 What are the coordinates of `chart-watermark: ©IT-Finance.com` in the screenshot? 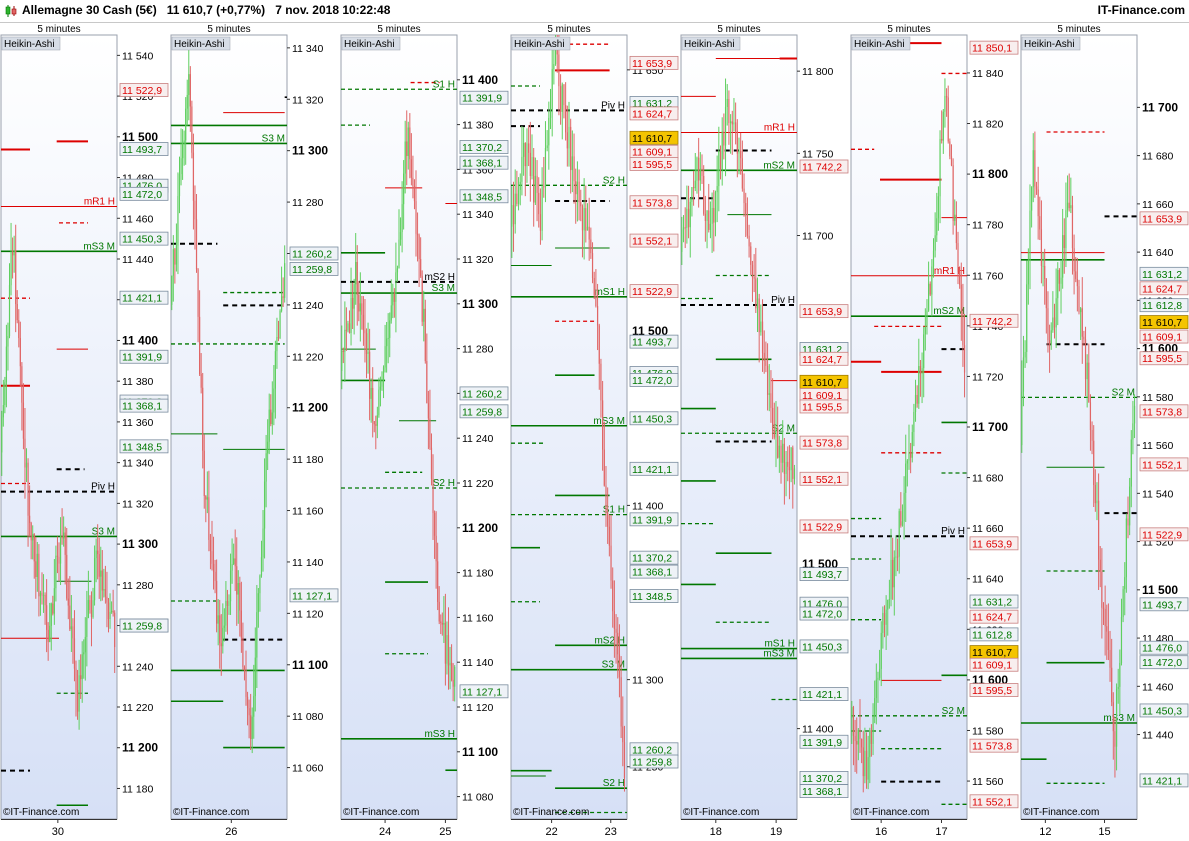 It's located at (721, 812).